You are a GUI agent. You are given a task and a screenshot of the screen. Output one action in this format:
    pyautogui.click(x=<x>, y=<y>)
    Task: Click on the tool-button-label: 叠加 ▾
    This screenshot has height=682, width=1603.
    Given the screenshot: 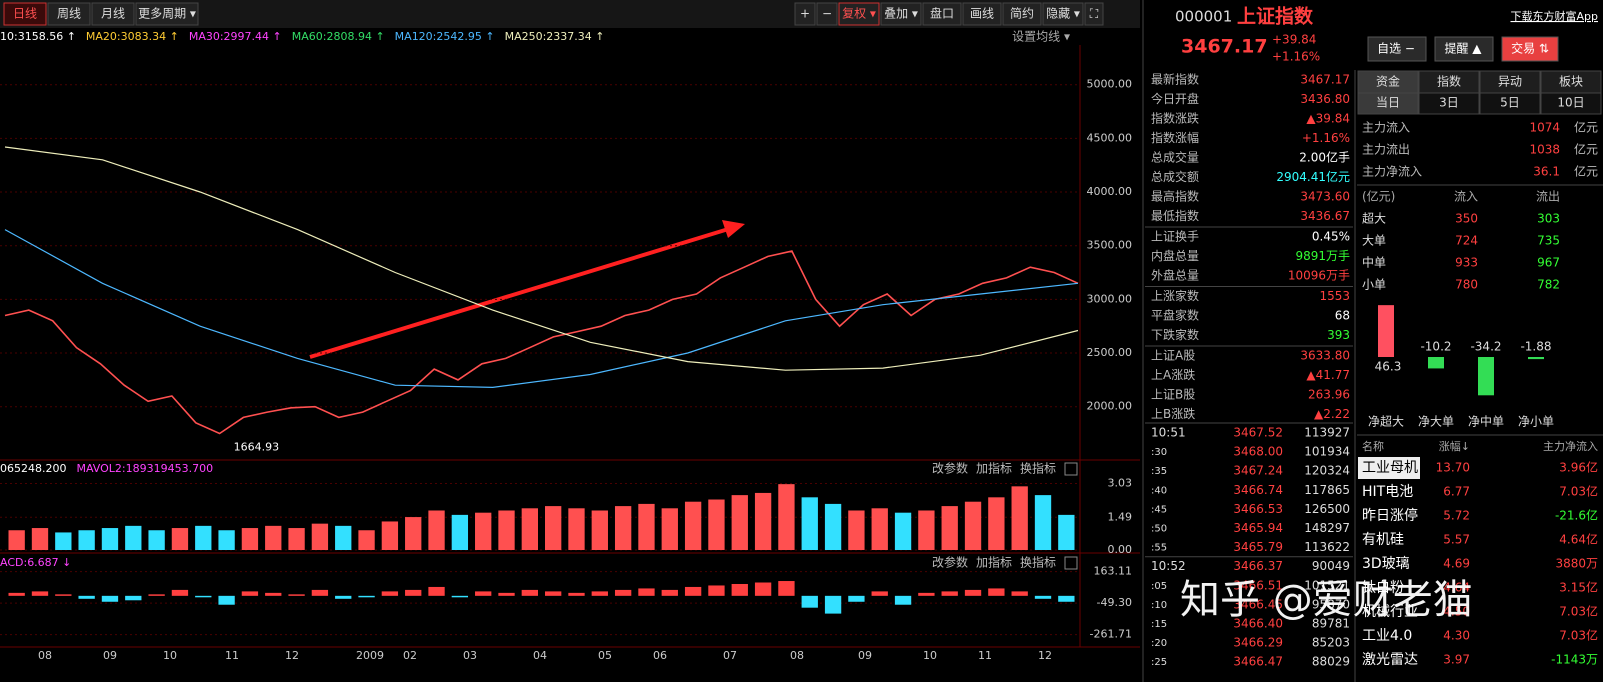 What is the action you would take?
    pyautogui.click(x=901, y=14)
    